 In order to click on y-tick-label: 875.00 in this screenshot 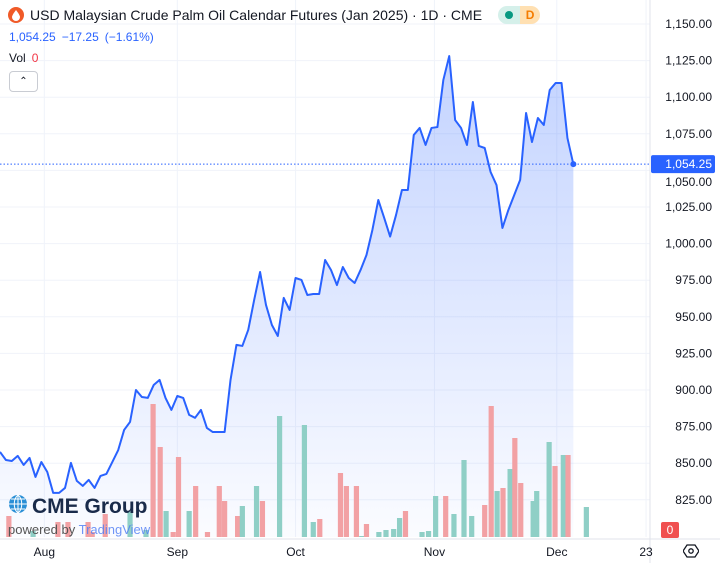, I will do `click(693, 427)`.